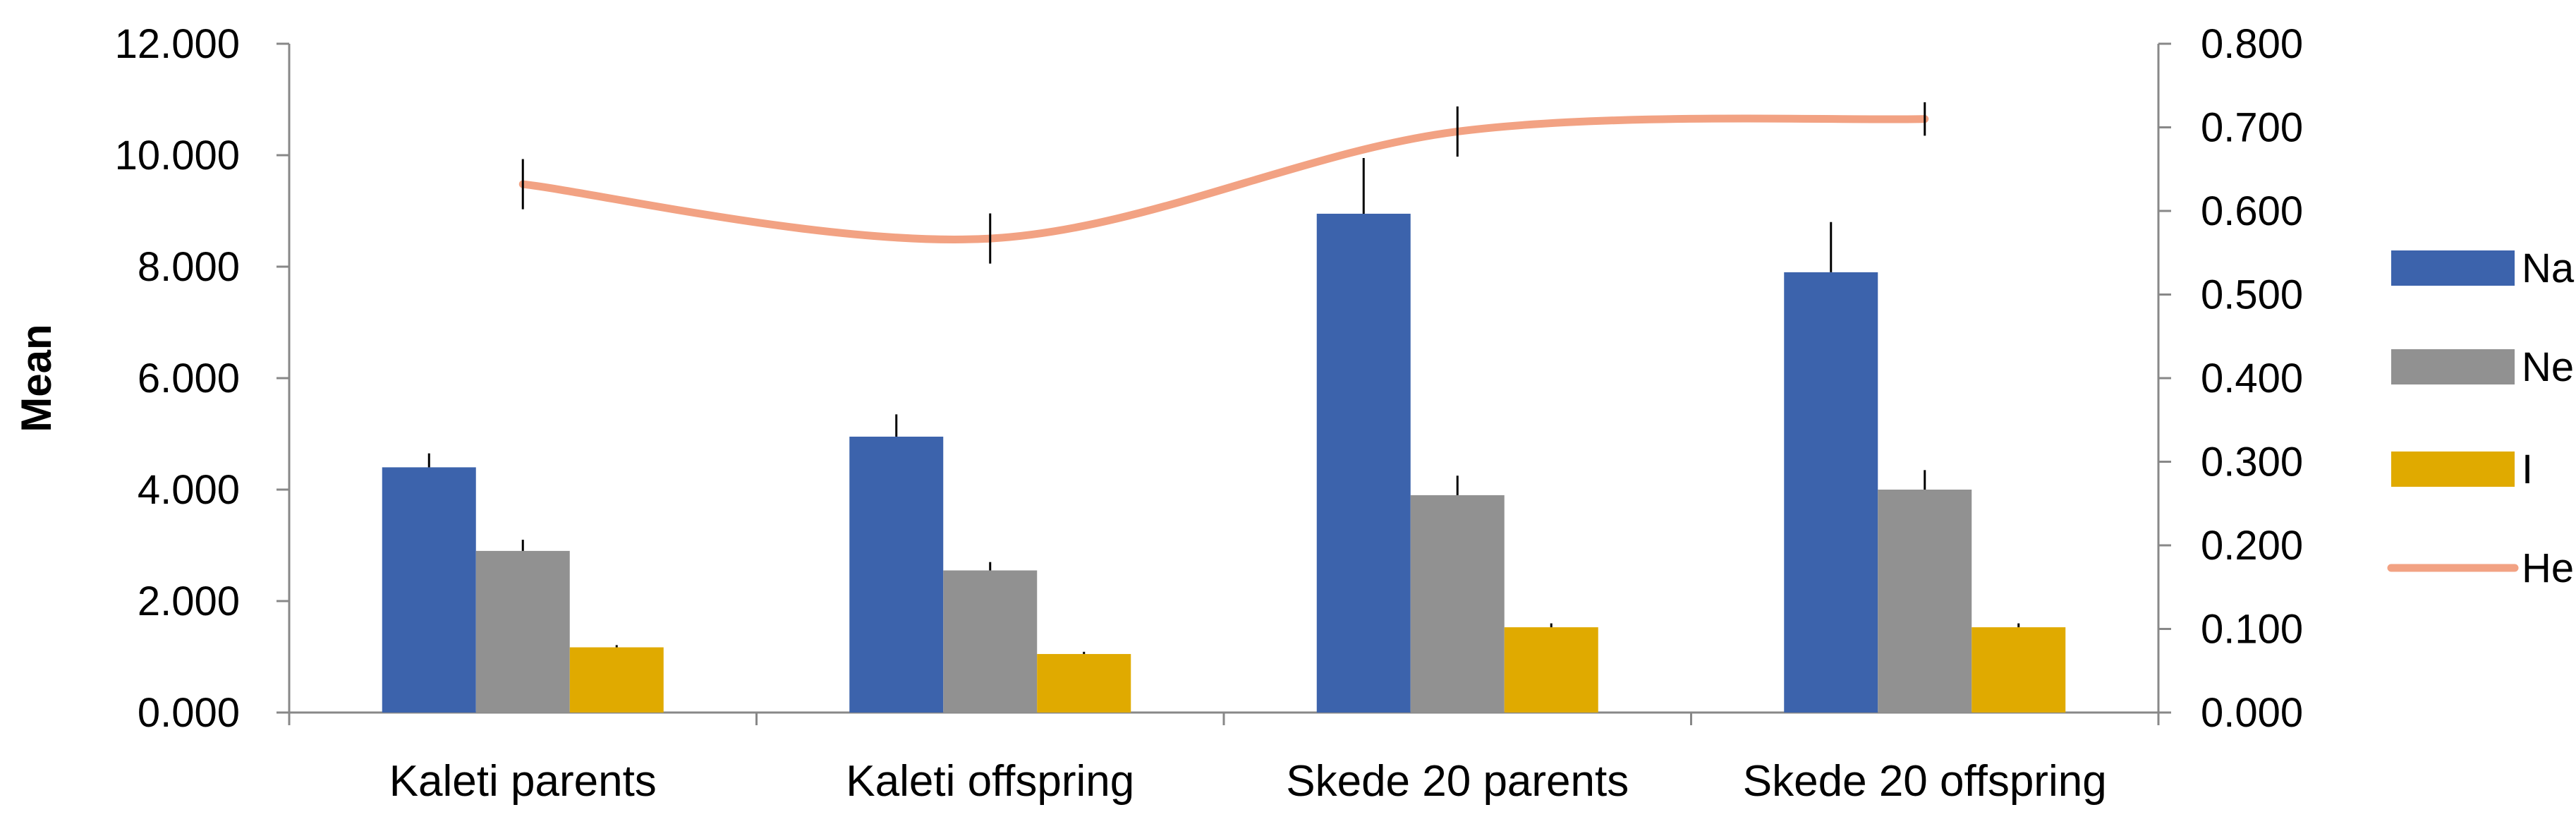 This screenshot has width=2576, height=824. What do you see at coordinates (2252, 546) in the screenshot?
I see `right-tick-label: 0.200` at bounding box center [2252, 546].